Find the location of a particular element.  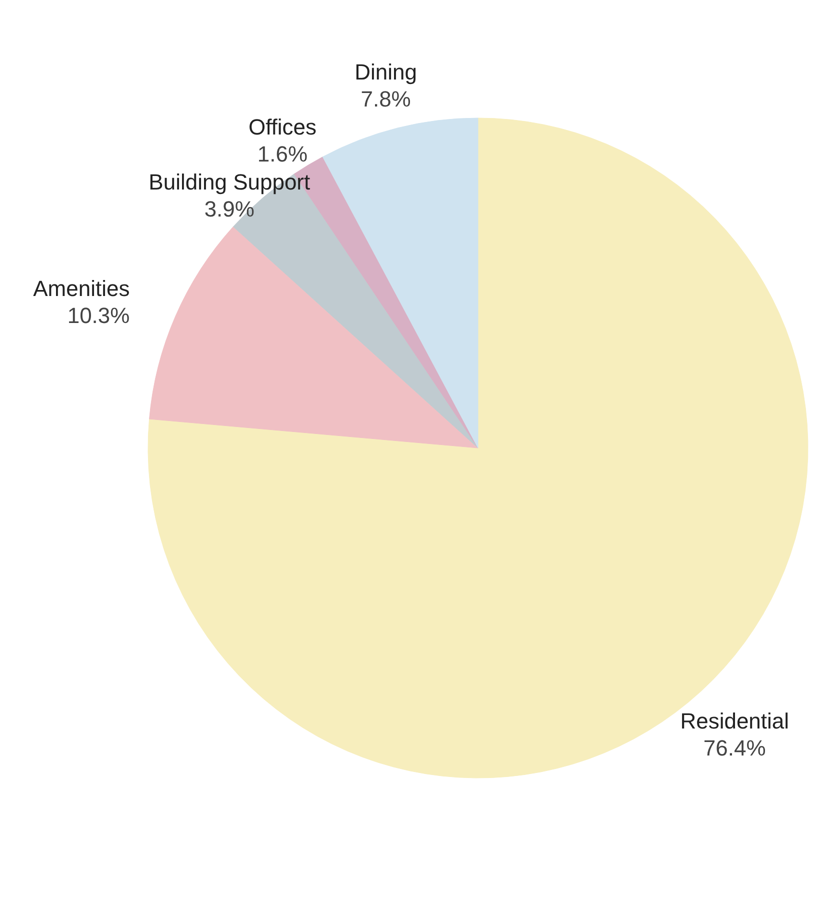

slice-label: Residential is located at coordinates (735, 721).